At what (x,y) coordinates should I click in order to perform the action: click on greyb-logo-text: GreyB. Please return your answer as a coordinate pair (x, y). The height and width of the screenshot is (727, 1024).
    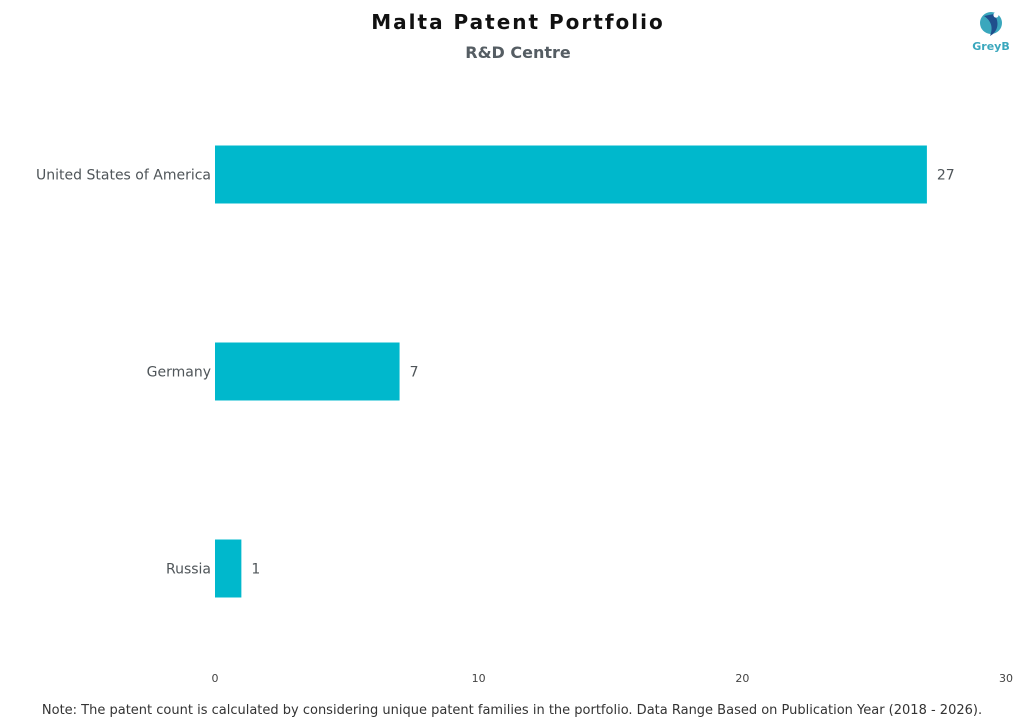
    Looking at the image, I should click on (991, 46).